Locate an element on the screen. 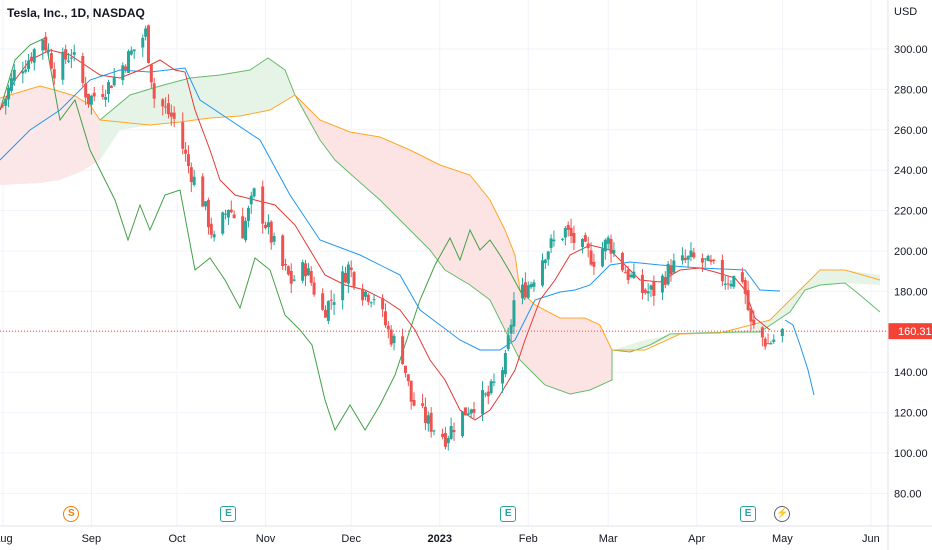 This screenshot has width=932, height=550. x-tick-label: Nov is located at coordinates (266, 539).